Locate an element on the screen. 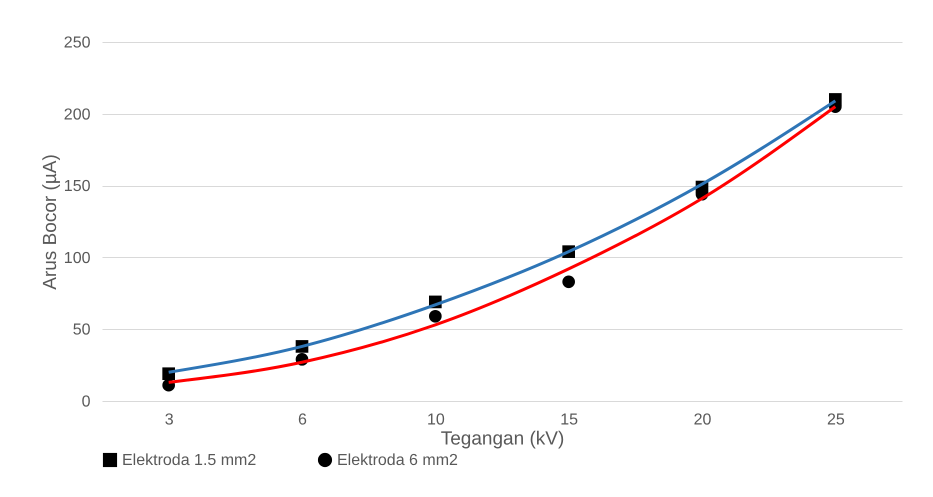 The height and width of the screenshot is (497, 933). y-tick-label: 0 is located at coordinates (86, 402).